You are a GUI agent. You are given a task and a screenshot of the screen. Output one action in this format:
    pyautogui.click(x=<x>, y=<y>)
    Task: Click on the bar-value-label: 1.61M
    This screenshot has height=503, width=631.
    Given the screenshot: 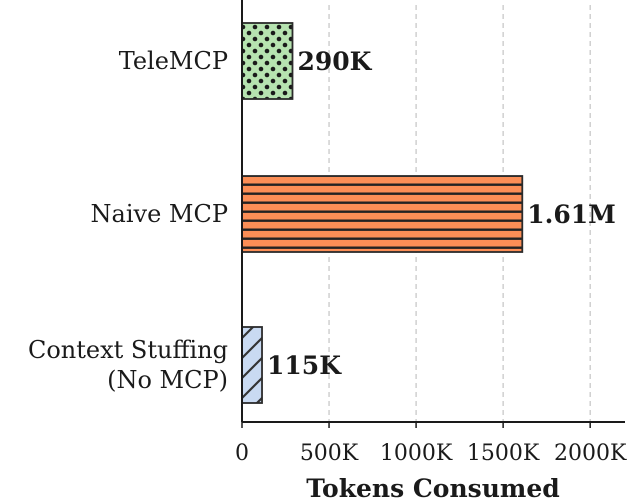 What is the action you would take?
    pyautogui.click(x=571, y=214)
    